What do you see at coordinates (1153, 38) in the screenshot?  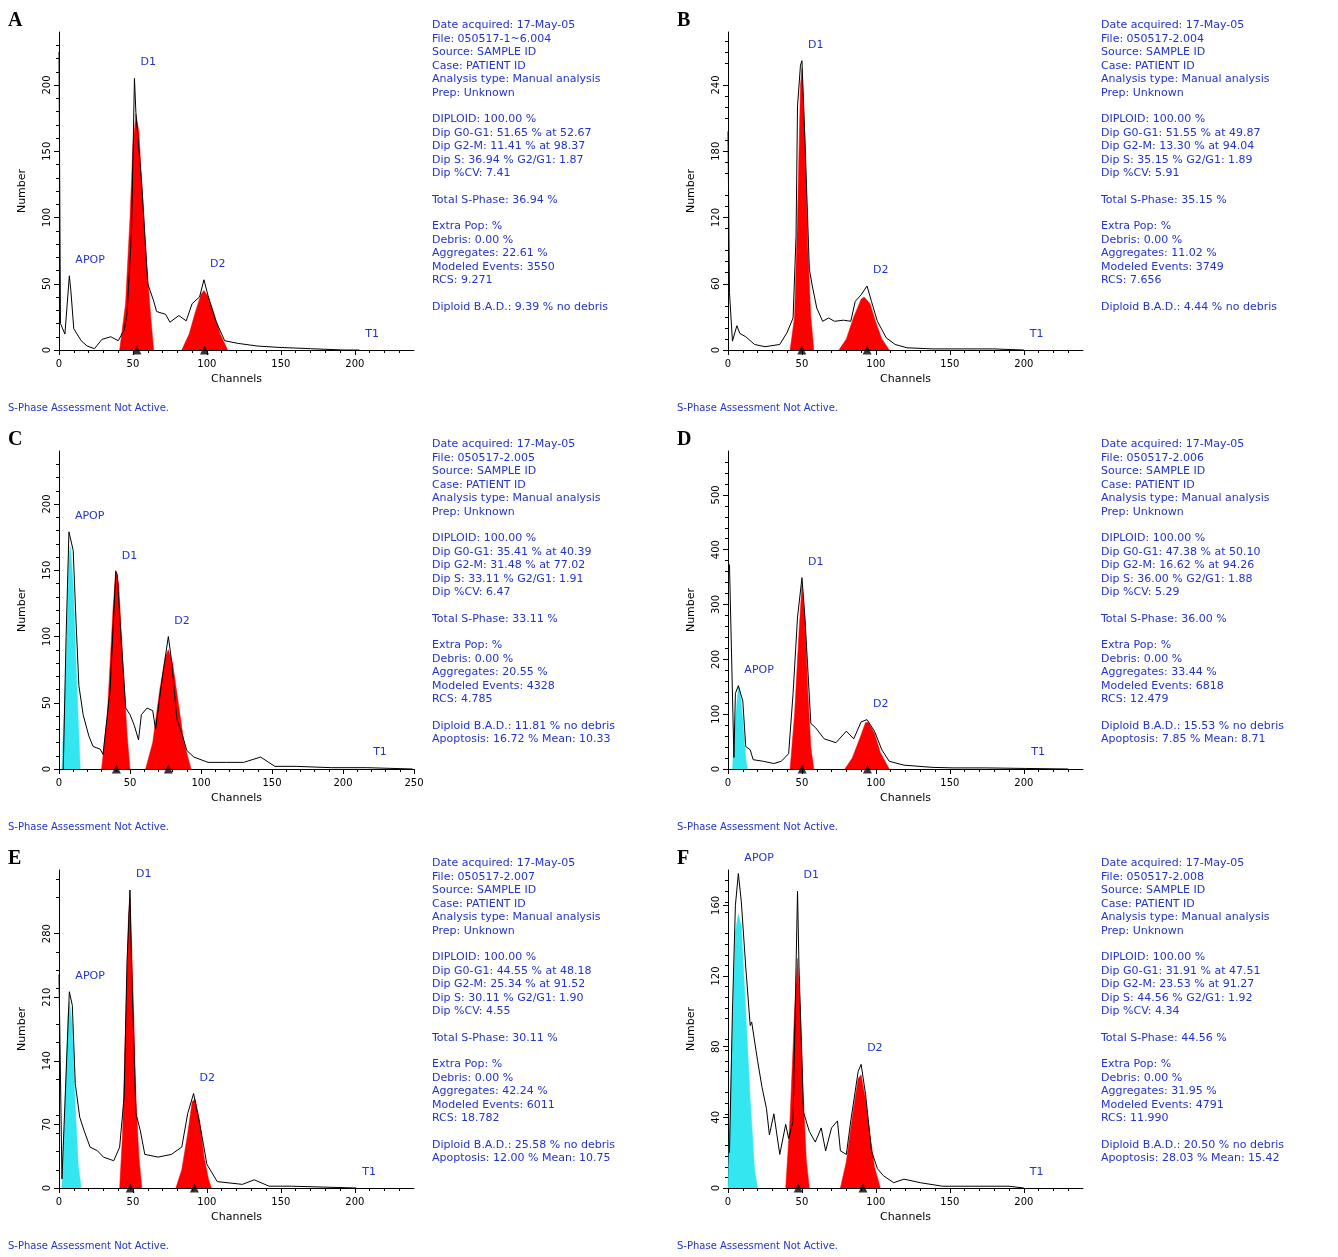 I see `text: File: 050517-2.004` at bounding box center [1153, 38].